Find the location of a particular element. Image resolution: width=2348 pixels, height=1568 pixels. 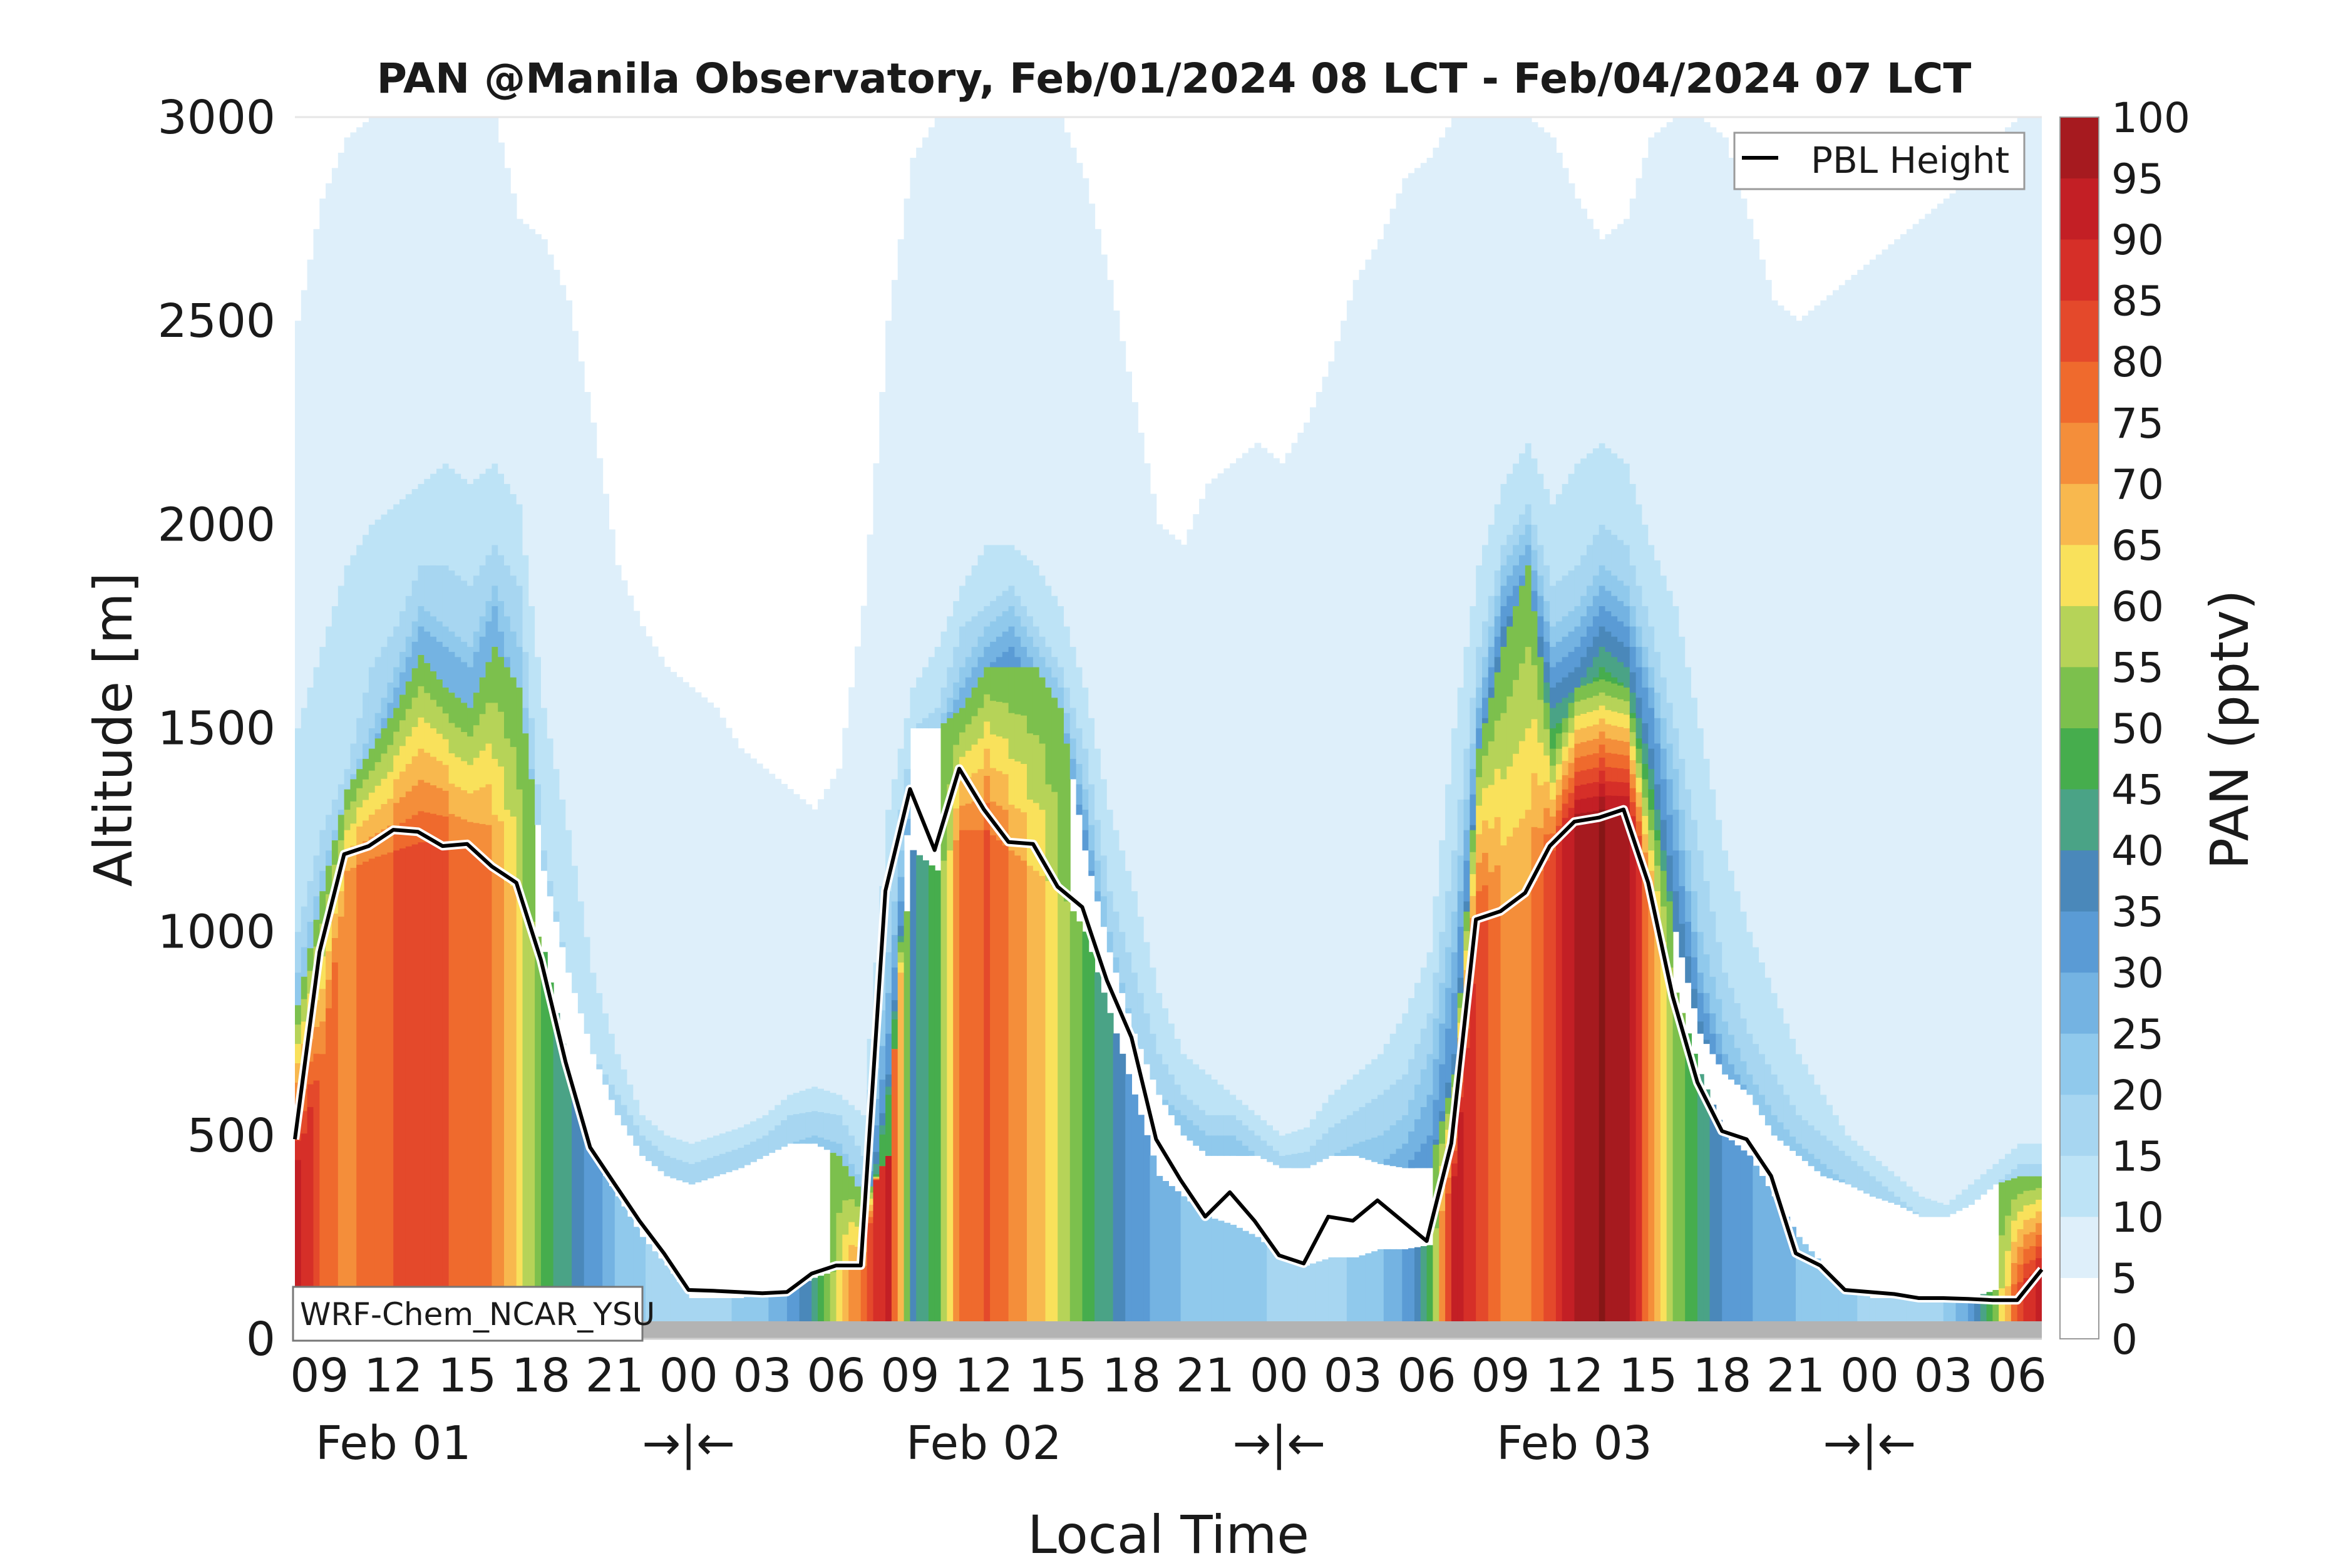

field-cell-2098 is located at coordinates (2002, 1181).